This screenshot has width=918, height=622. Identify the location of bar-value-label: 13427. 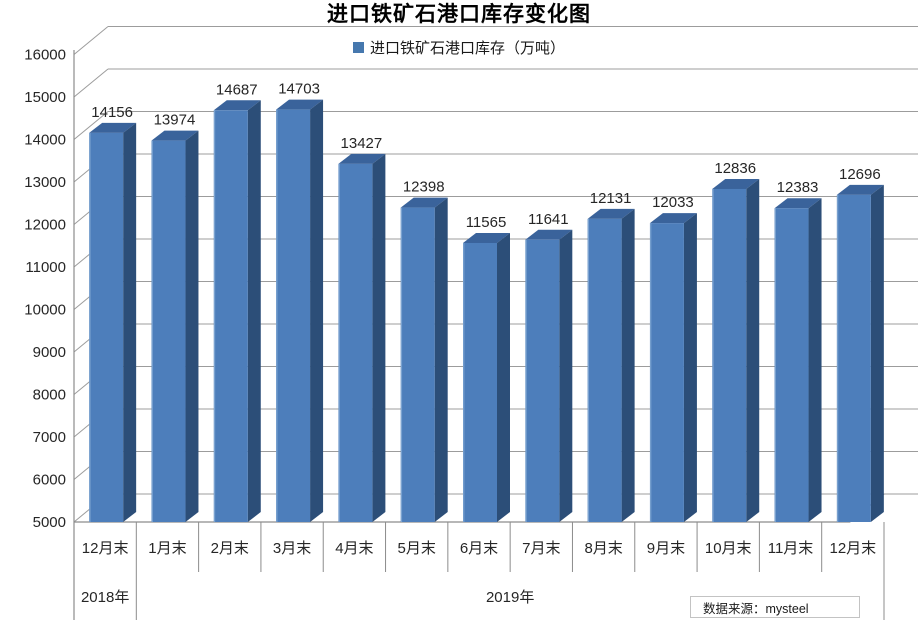
(362, 143).